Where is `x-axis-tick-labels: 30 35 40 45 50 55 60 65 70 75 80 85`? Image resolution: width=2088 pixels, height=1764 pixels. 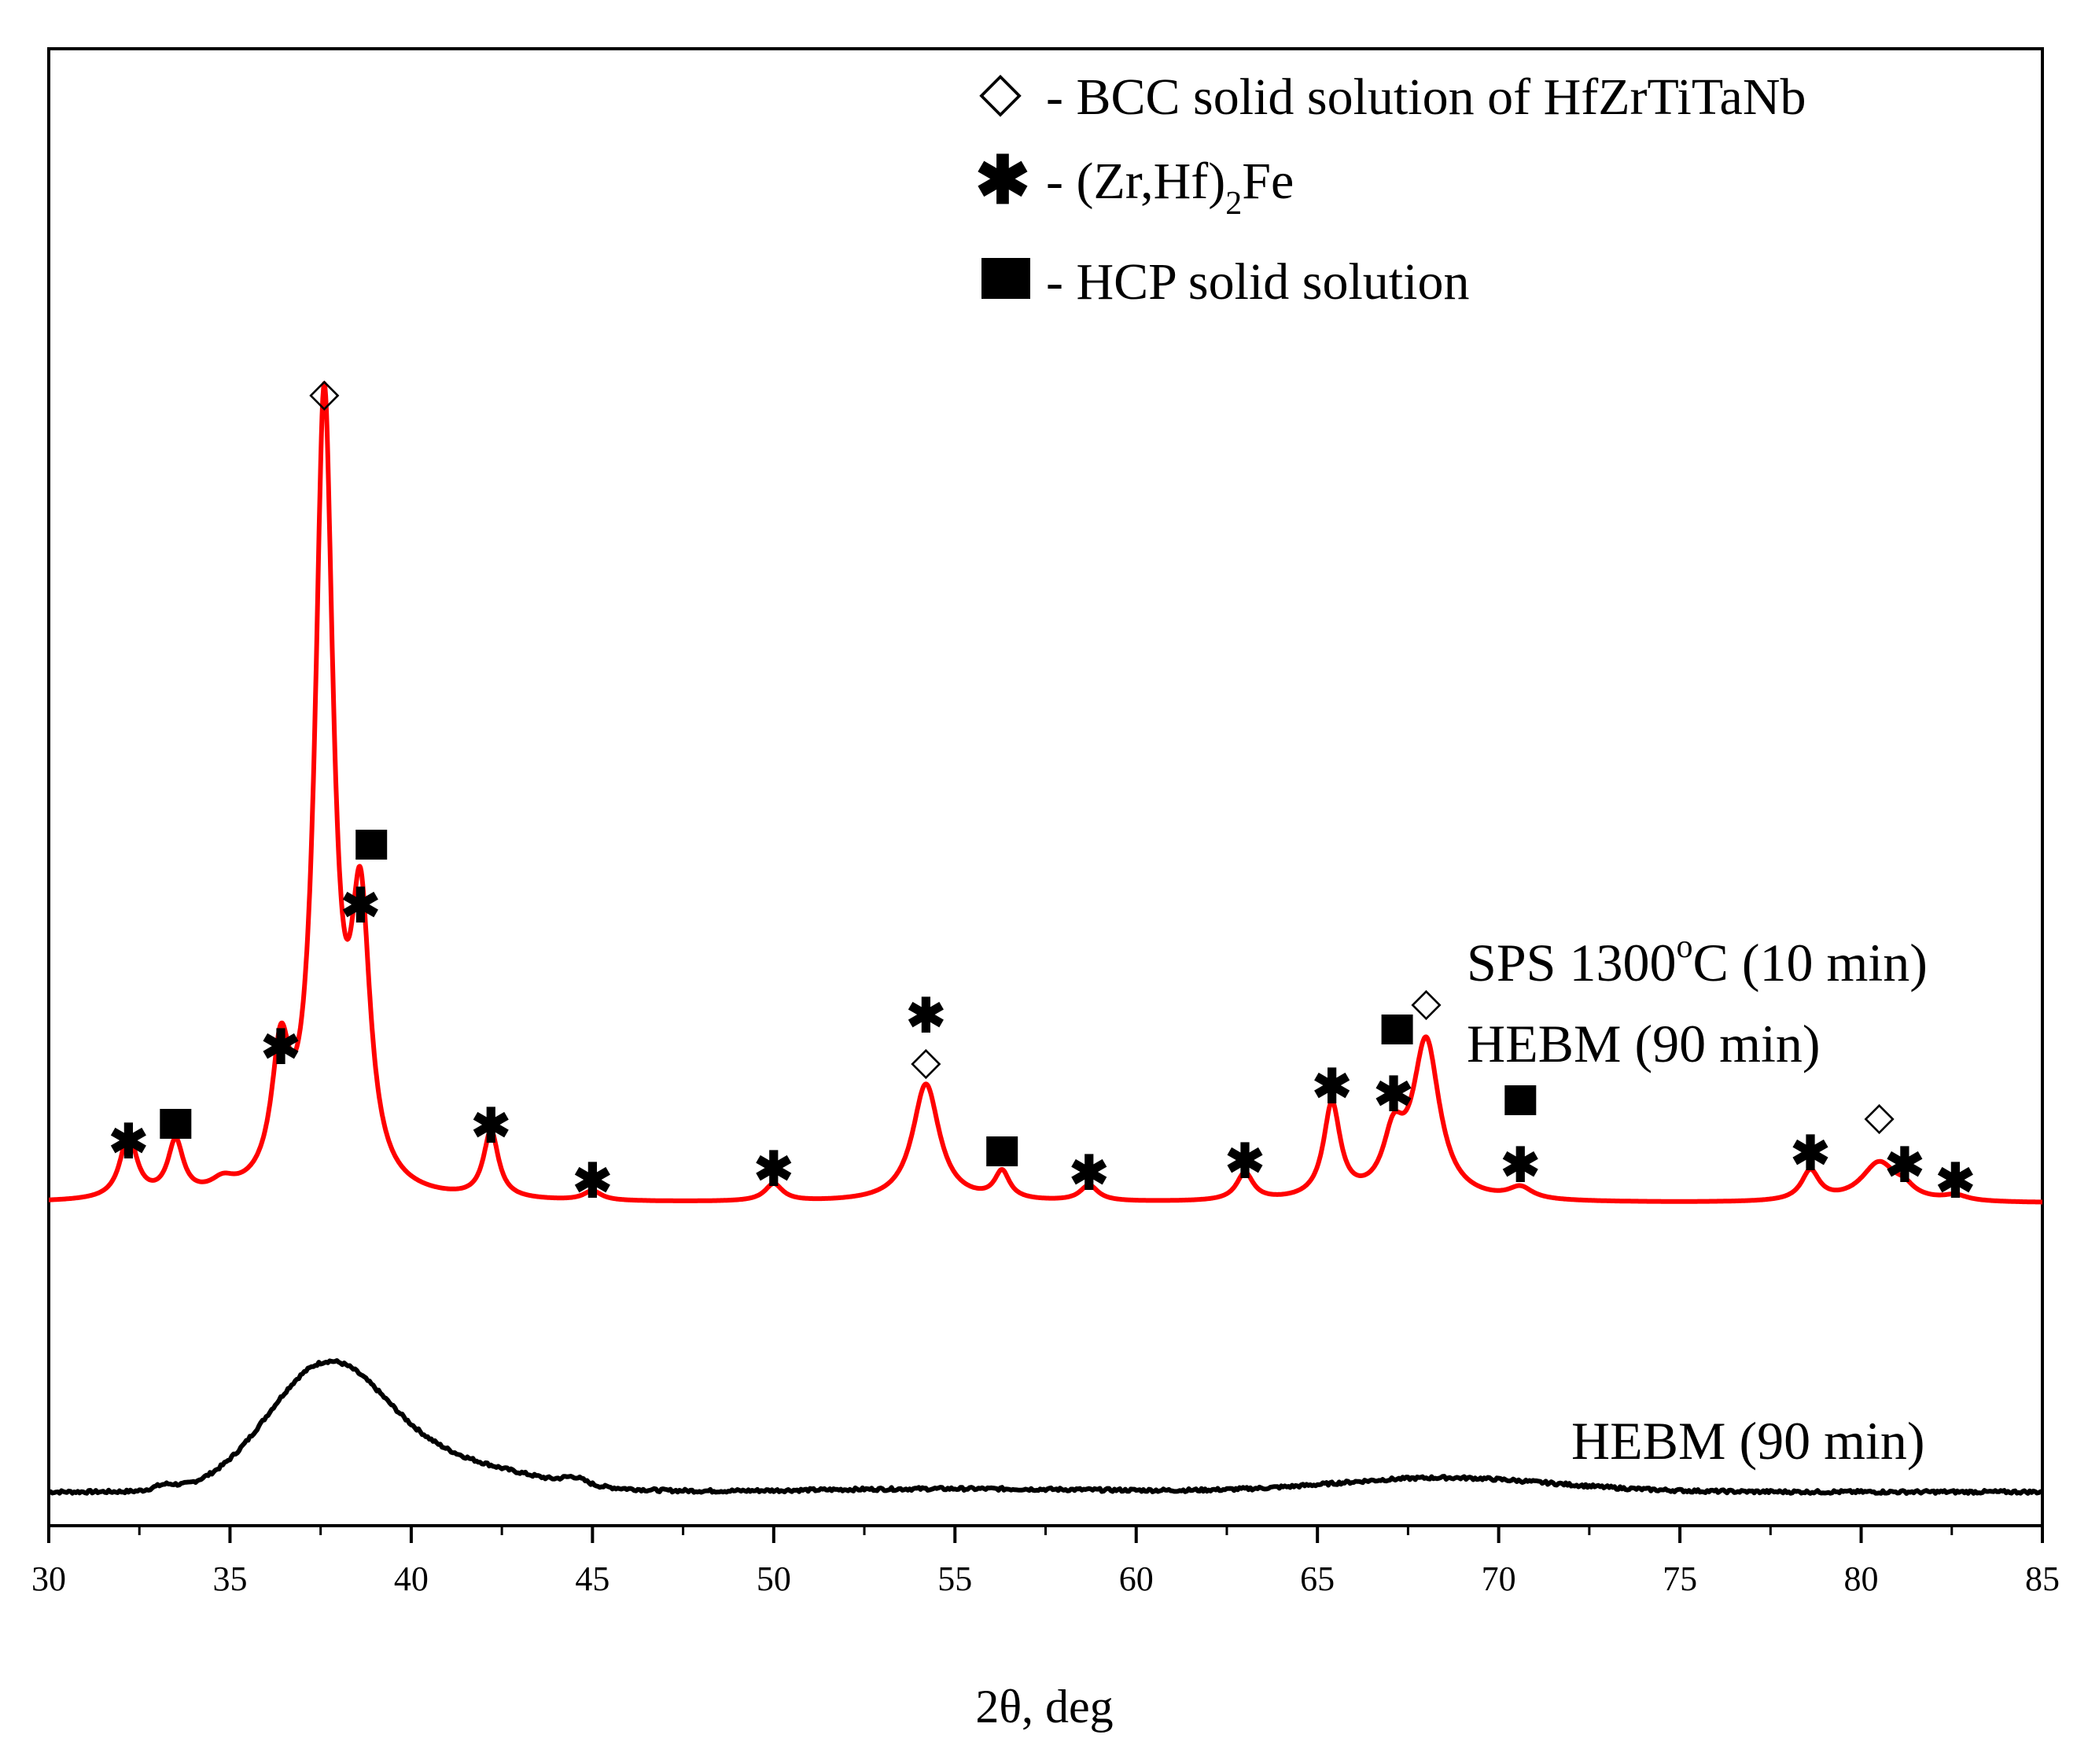 x-axis-tick-labels: 30 35 40 45 50 55 60 65 70 75 80 85 is located at coordinates (1045, 1579).